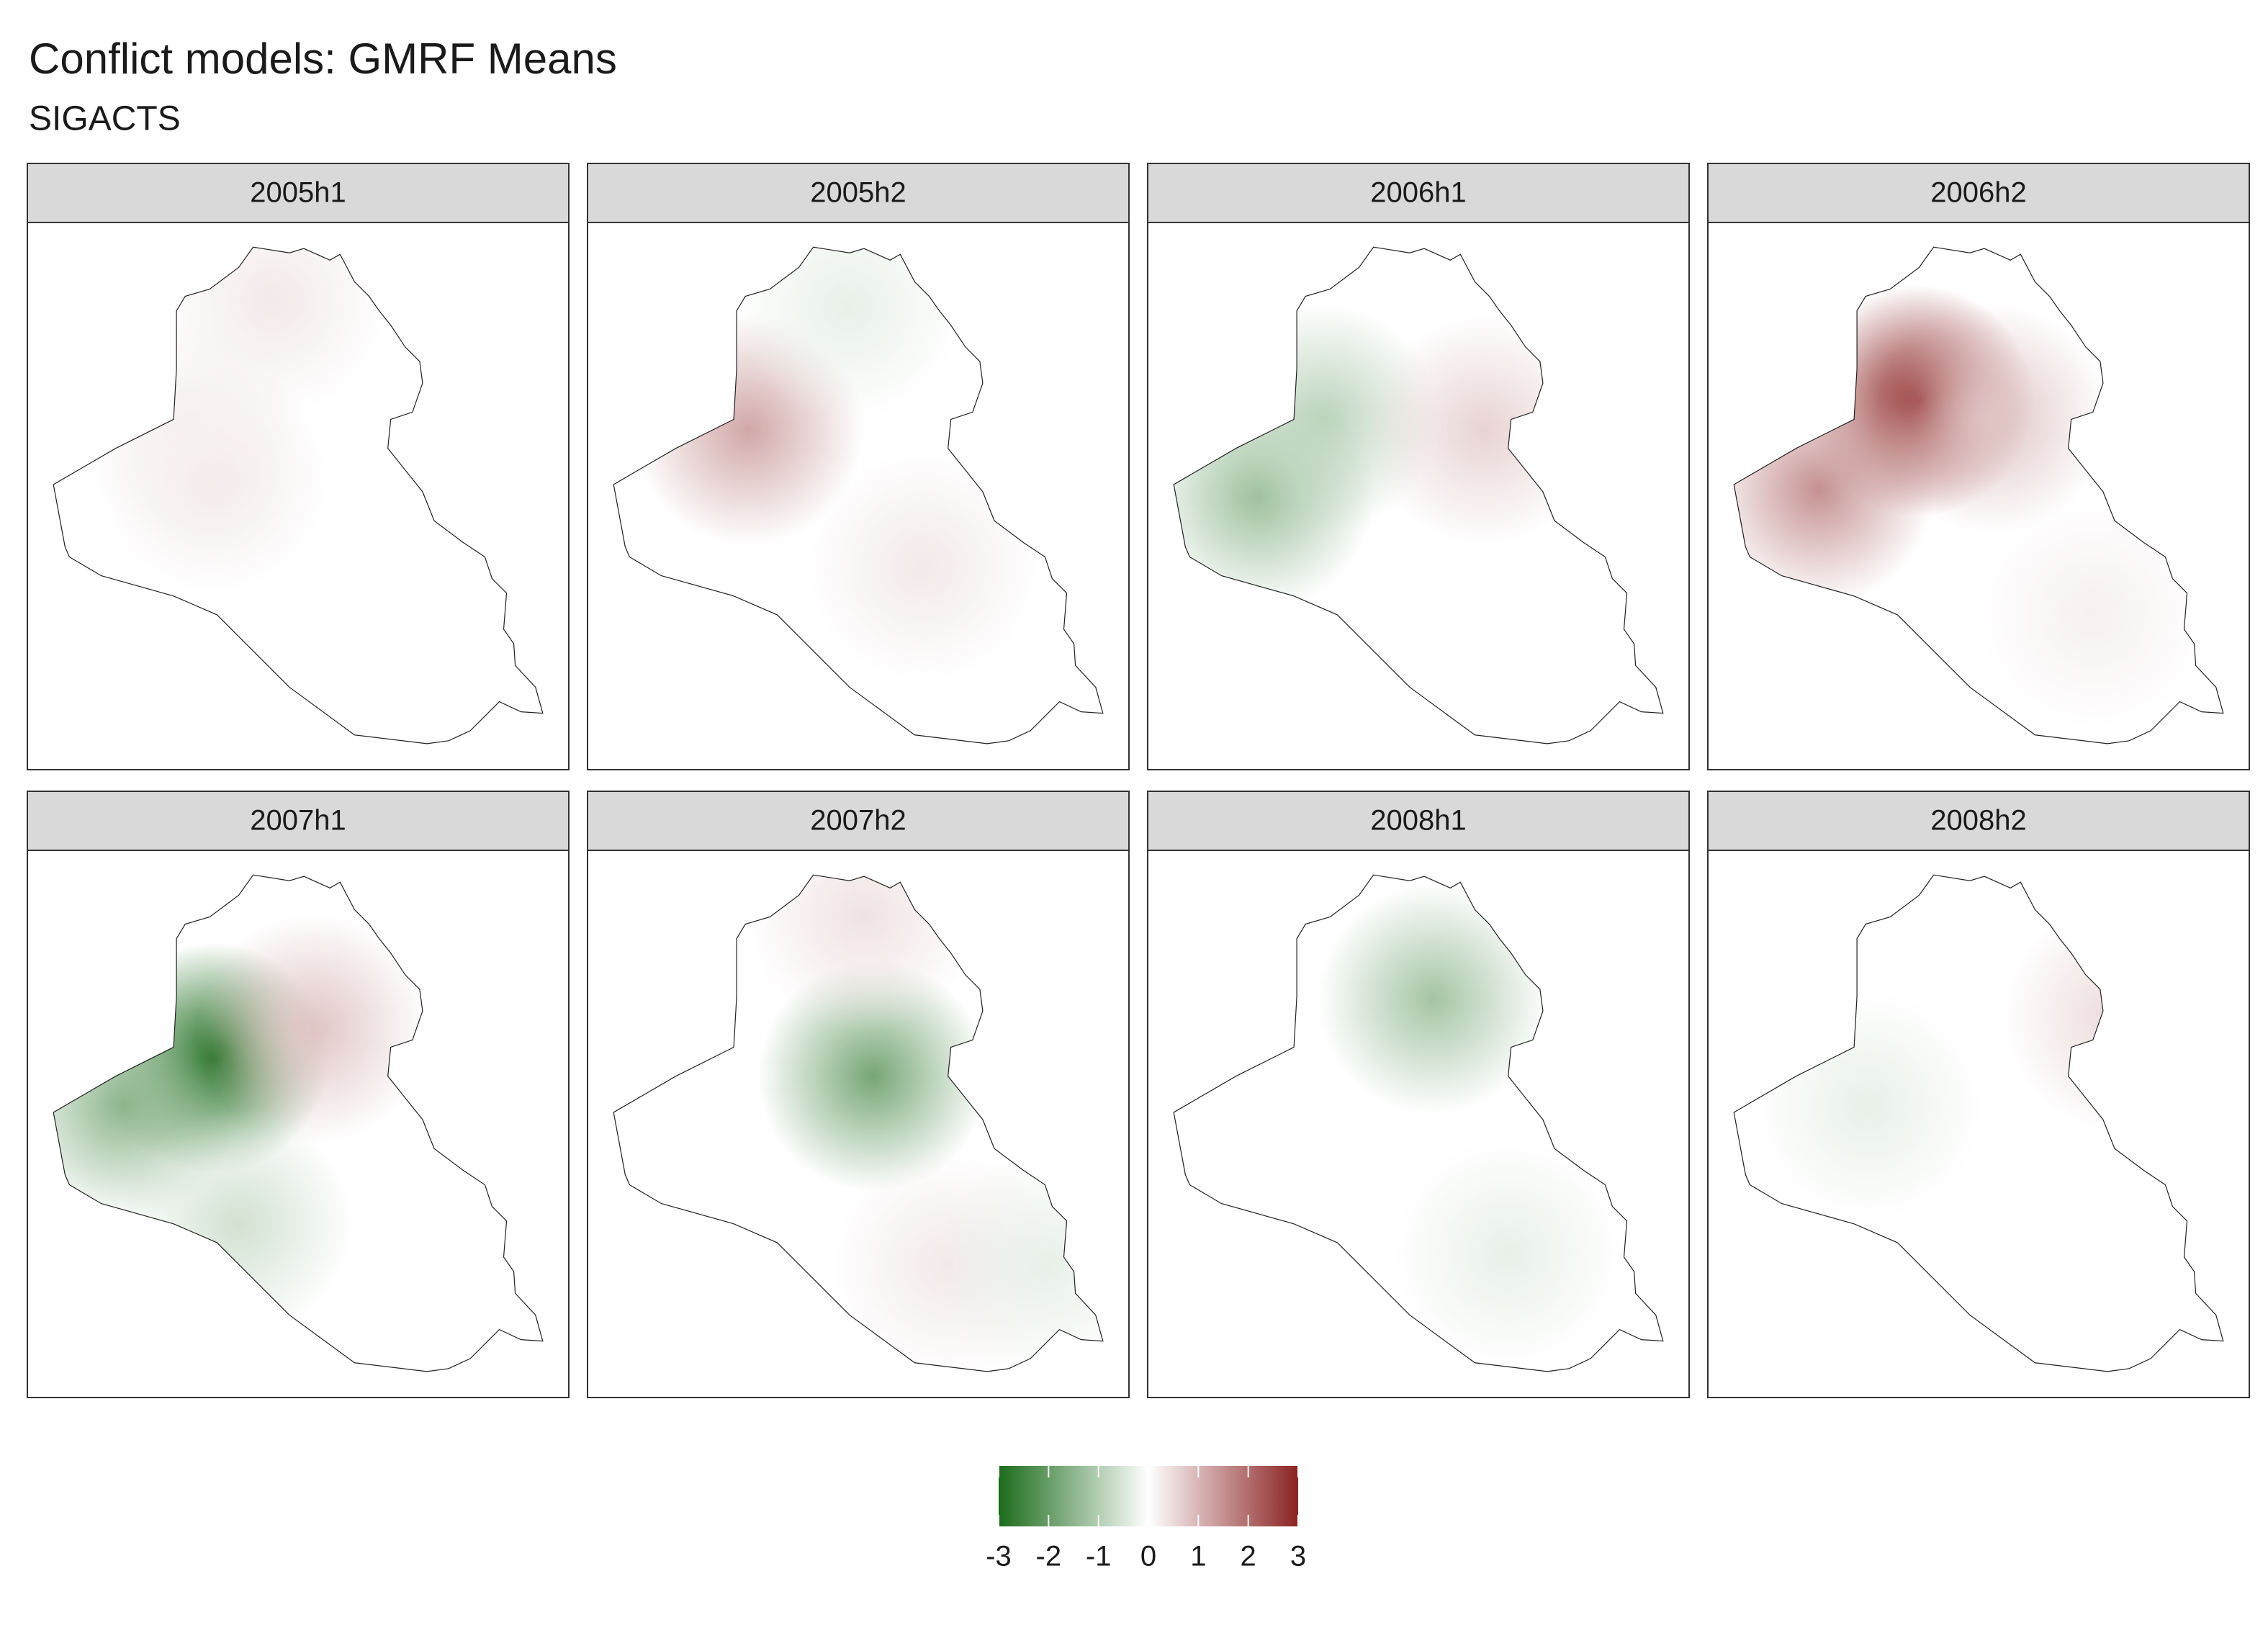 The height and width of the screenshot is (1638, 2268). Describe the element at coordinates (1298, 1556) in the screenshot. I see `colorbar-tick-label: 3` at that location.